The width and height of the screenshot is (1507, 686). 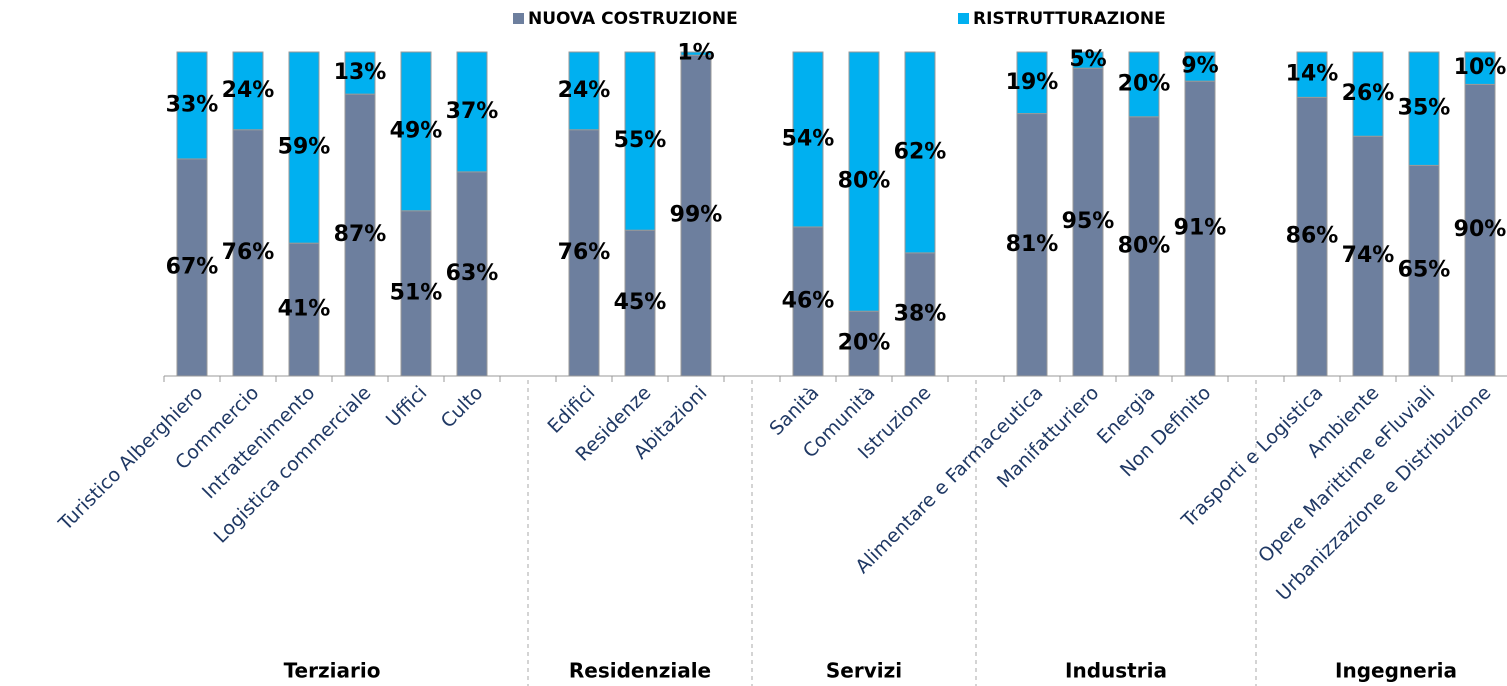 I want to click on group-label: Ingegneria, so click(x=1396, y=671).